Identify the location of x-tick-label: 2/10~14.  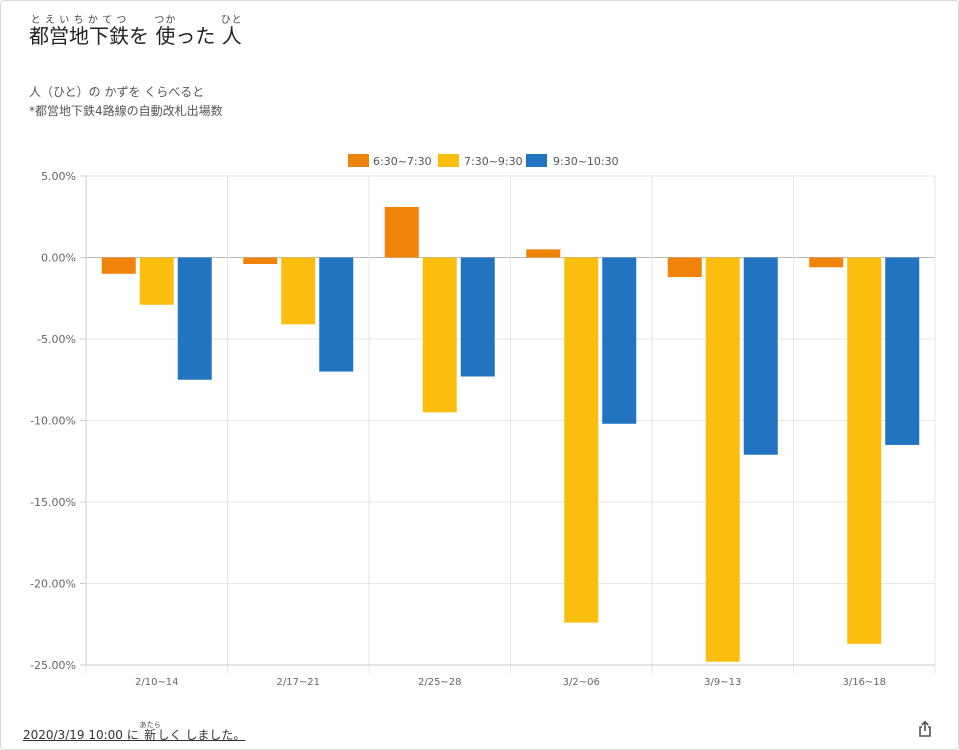
(157, 682).